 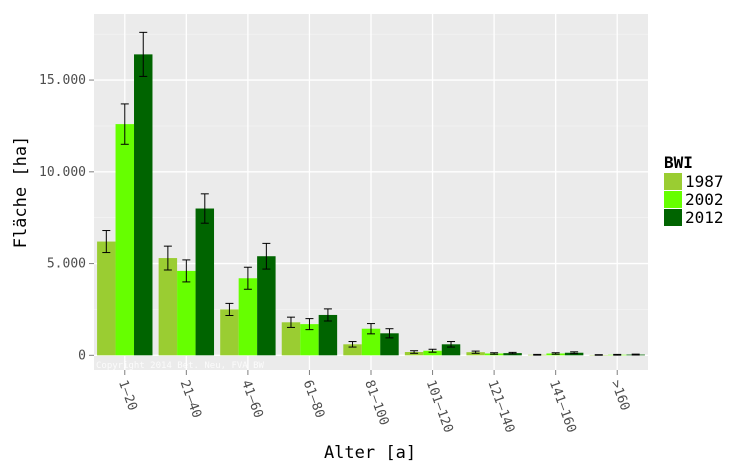 I want to click on x-tick-label: 1–20, so click(x=127, y=395).